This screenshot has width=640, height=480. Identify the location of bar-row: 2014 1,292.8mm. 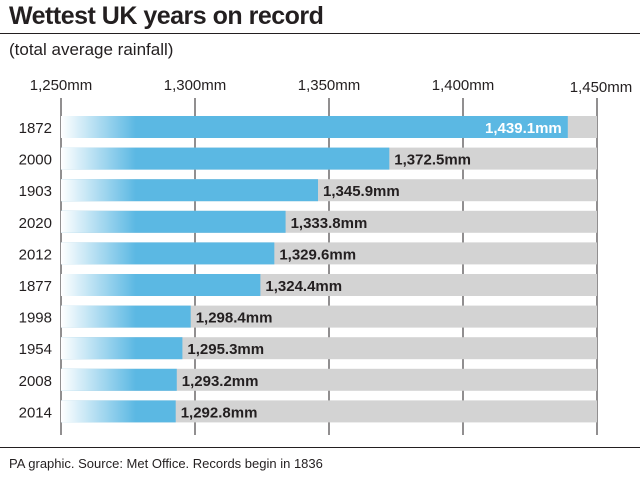
(308, 411).